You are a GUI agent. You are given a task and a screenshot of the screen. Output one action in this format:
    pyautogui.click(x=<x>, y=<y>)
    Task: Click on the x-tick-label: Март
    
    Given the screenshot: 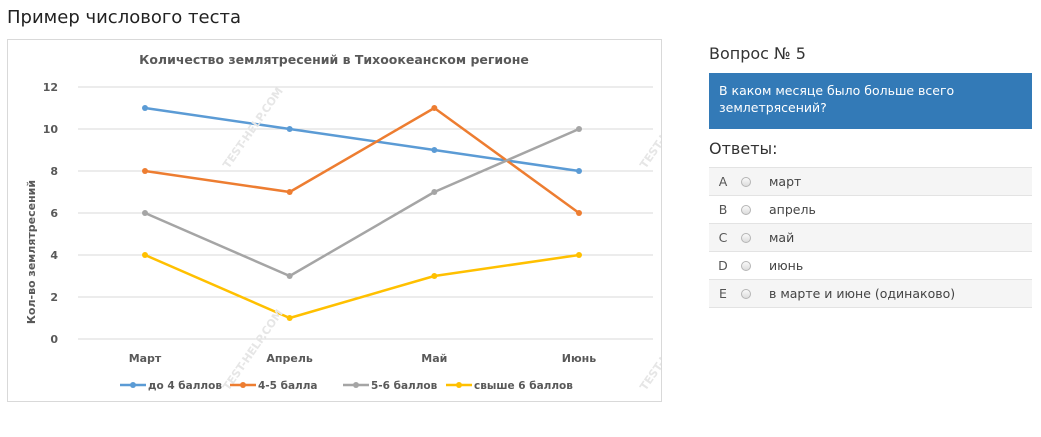 What is the action you would take?
    pyautogui.click(x=145, y=358)
    